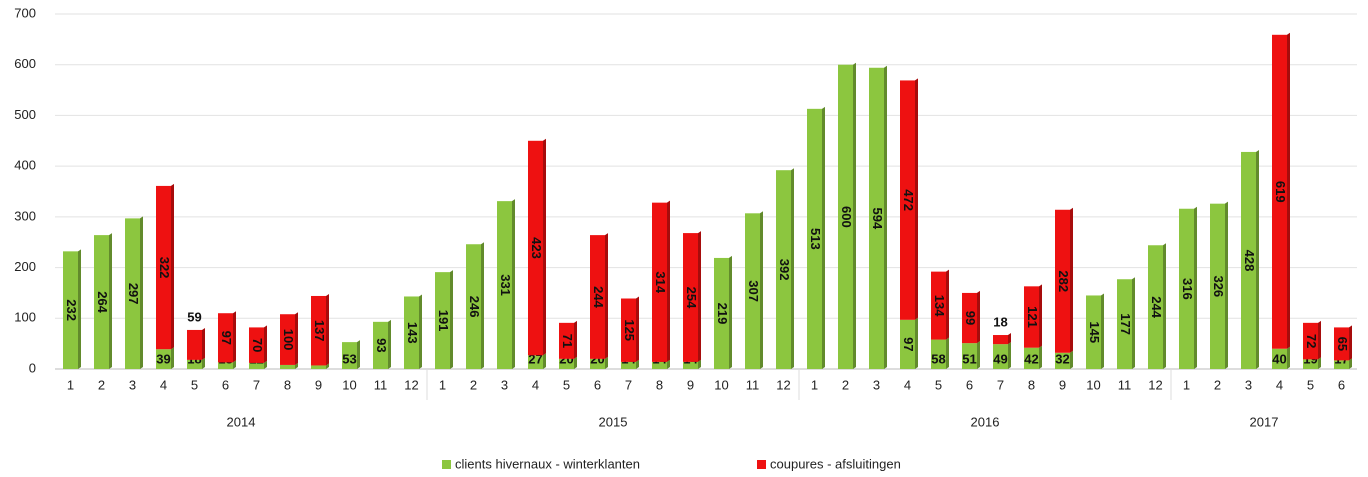  I want to click on value-label: 59, so click(194, 316).